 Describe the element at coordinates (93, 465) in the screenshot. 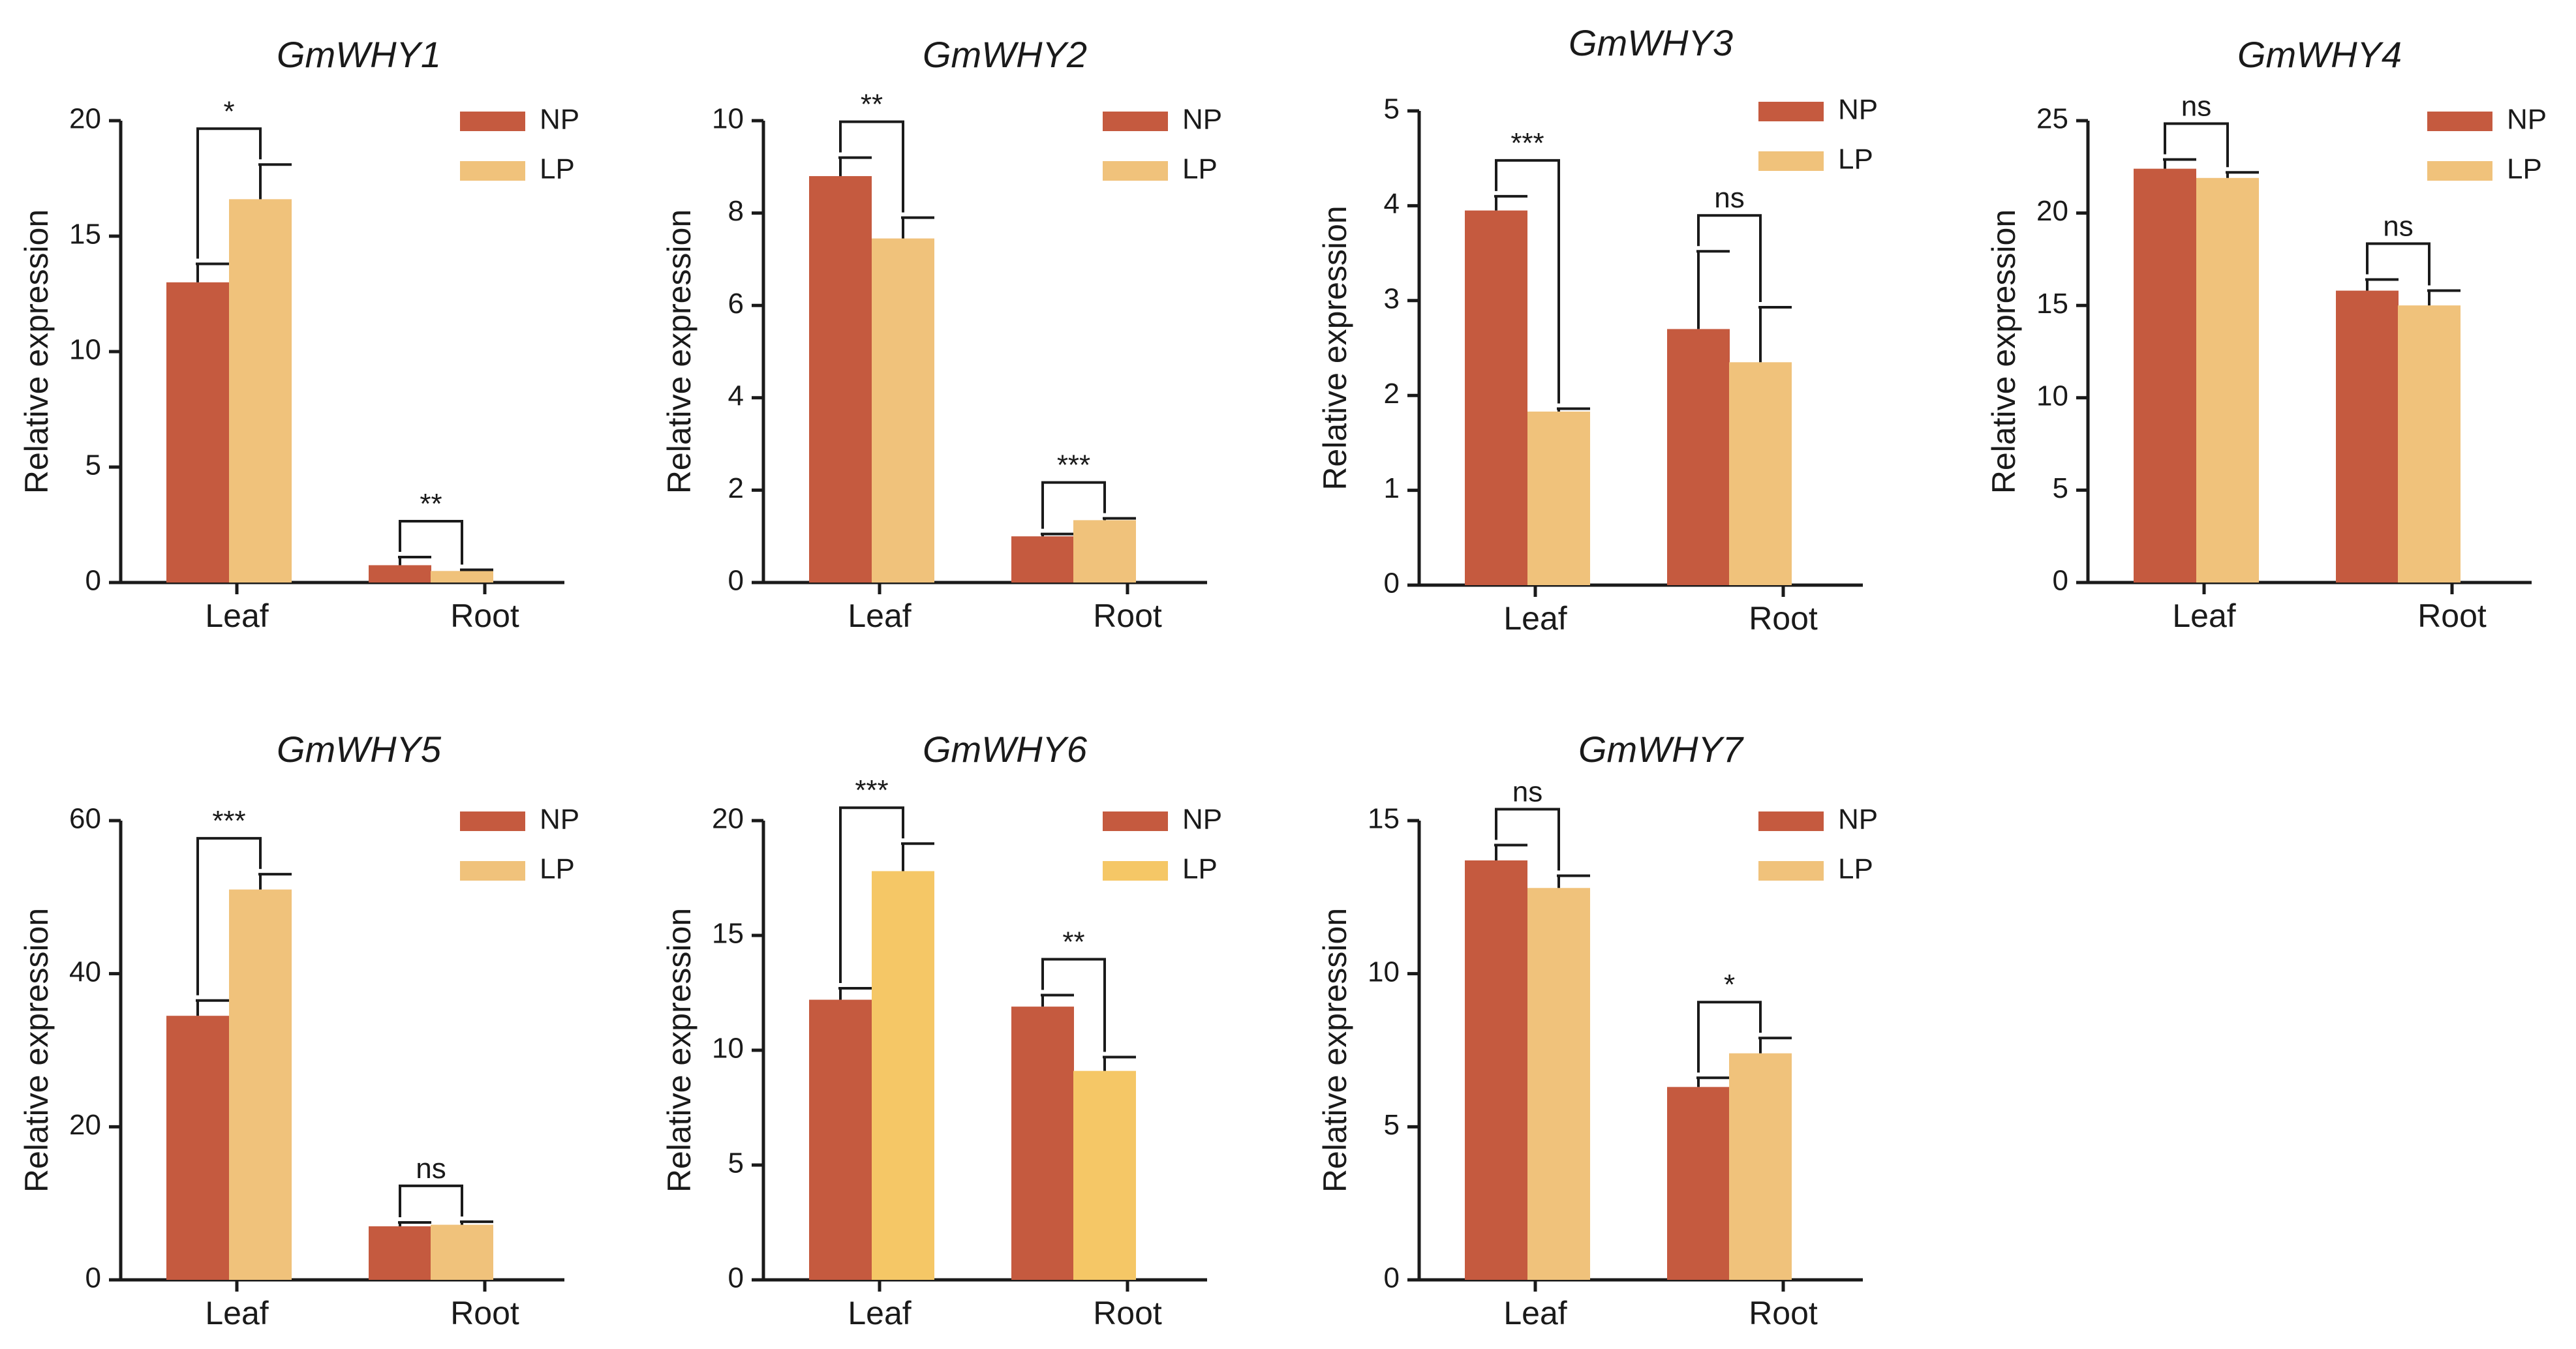

I see `y-tick-label: 5` at that location.